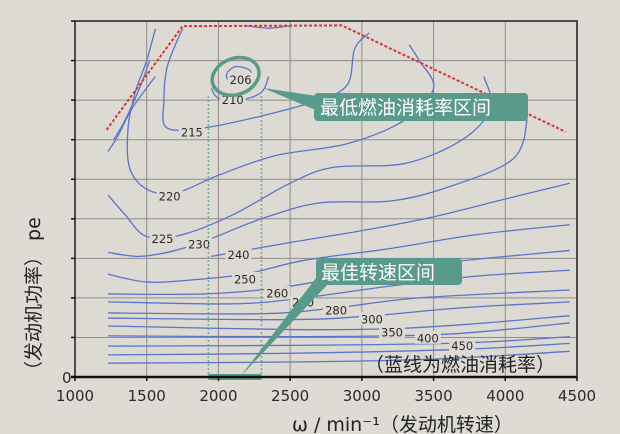  I want to click on contour-label-215: 215, so click(192, 132).